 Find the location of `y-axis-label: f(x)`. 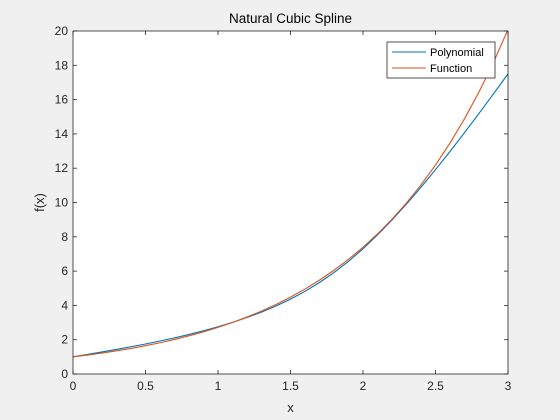

y-axis-label: f(x) is located at coordinates (39, 202).